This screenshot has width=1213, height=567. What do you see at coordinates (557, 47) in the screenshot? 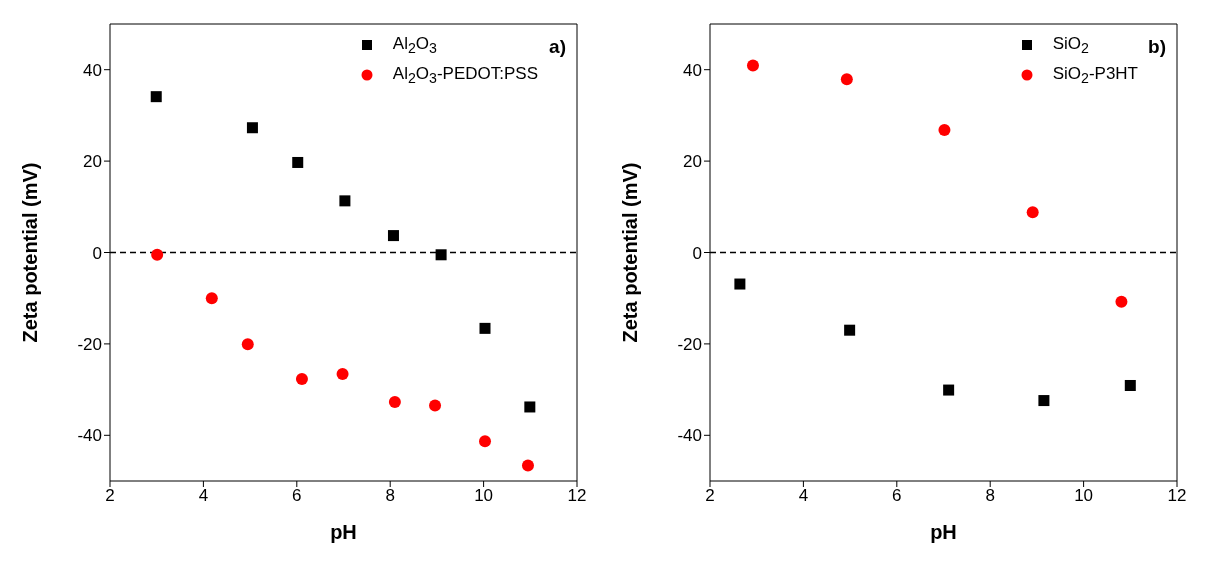
I see `annotation: a)` at bounding box center [557, 47].